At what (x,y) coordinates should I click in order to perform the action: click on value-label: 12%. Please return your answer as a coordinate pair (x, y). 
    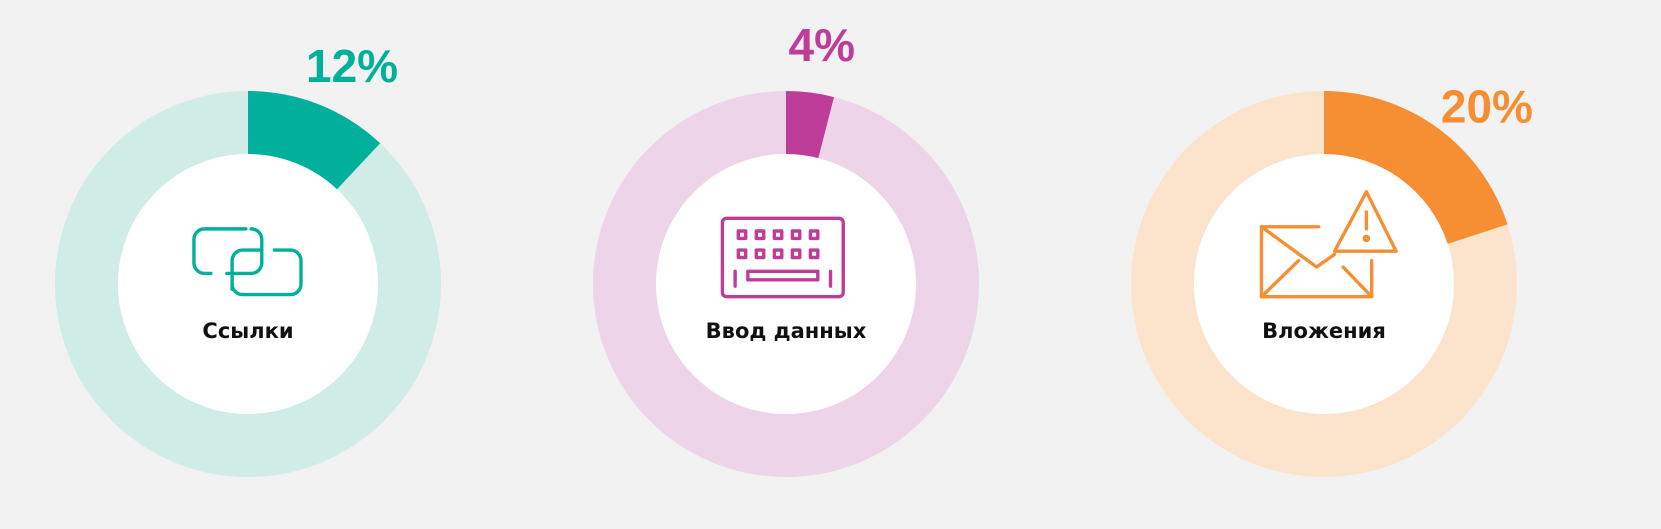
    Looking at the image, I should click on (352, 66).